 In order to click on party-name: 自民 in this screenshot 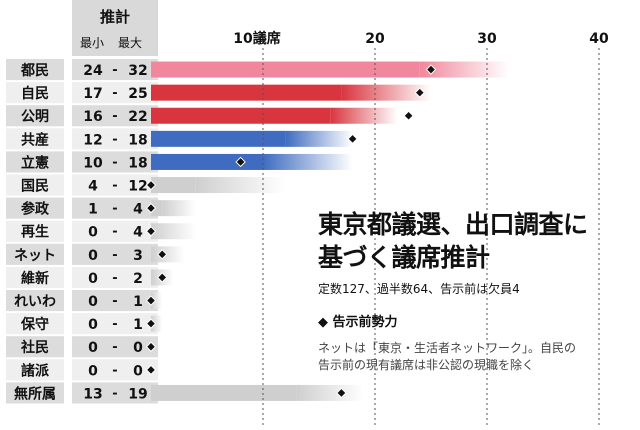, I will do `click(35, 93)`.